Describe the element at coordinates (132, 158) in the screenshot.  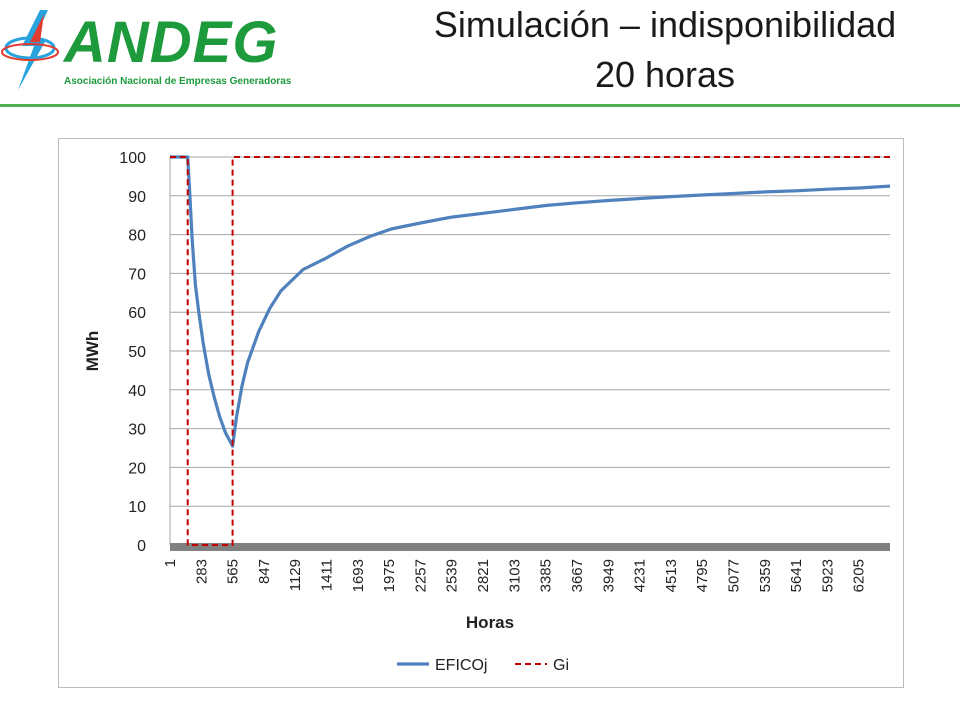
I see `y-tick-label: 100` at that location.